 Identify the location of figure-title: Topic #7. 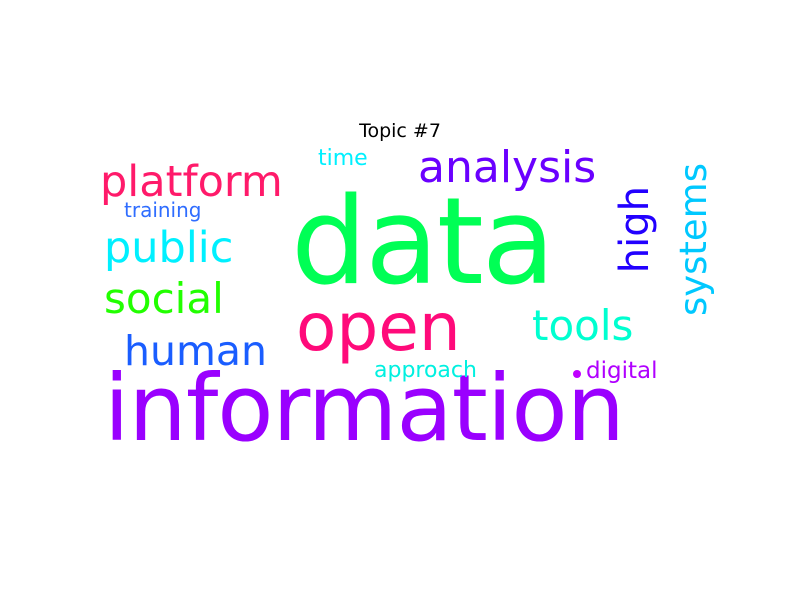
(400, 131).